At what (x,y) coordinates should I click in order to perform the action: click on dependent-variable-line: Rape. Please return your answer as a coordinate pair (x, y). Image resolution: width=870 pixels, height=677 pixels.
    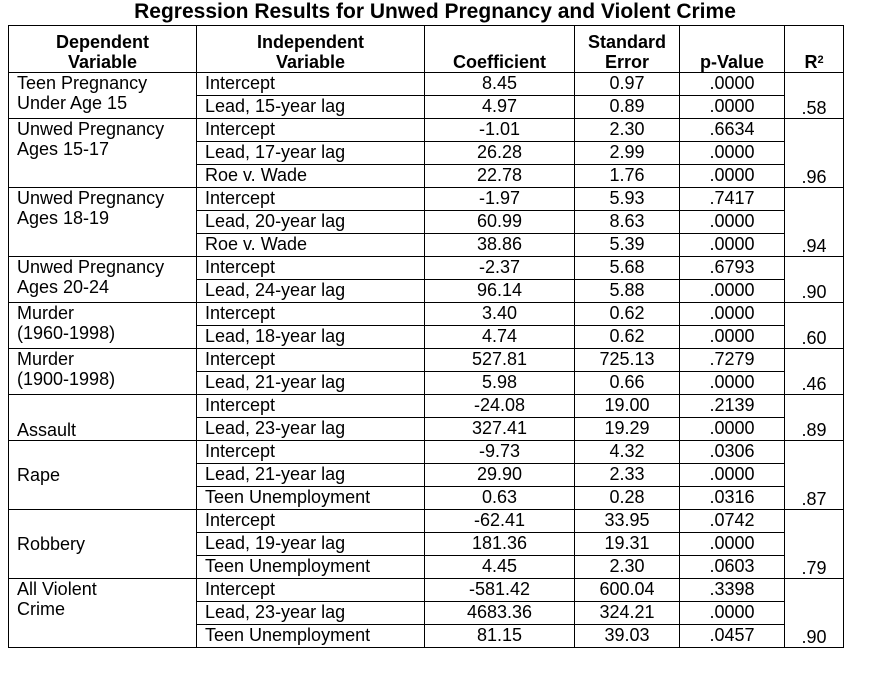
    Looking at the image, I should click on (39, 475).